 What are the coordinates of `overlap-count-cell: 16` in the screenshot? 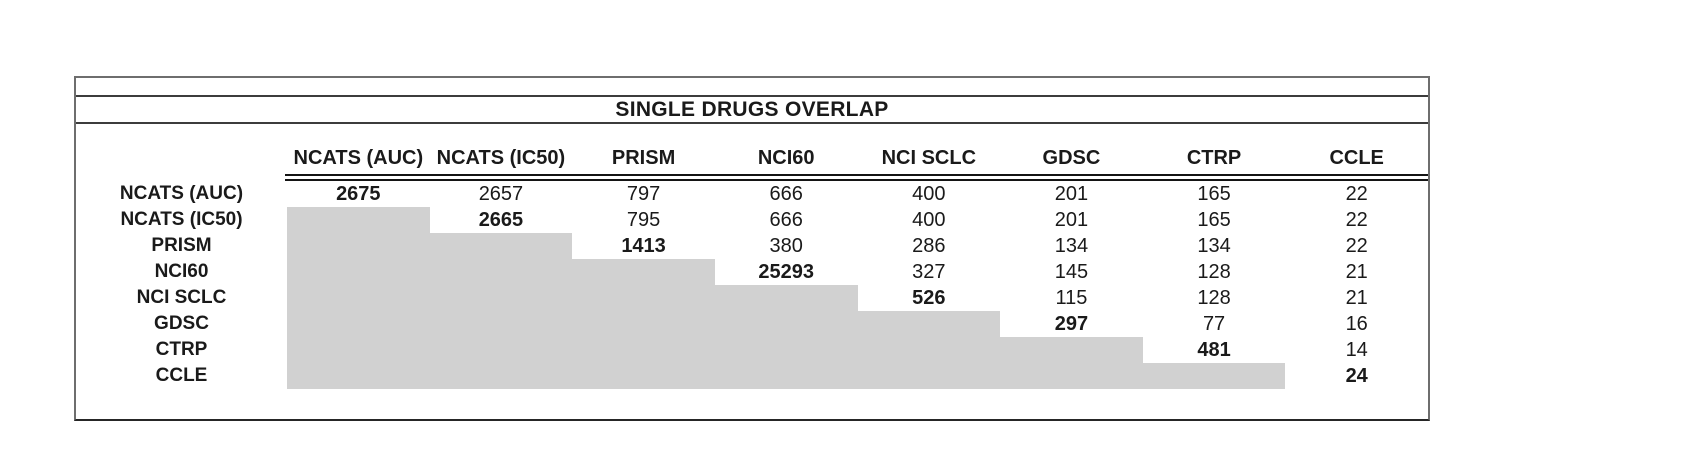 It's located at (1356, 324).